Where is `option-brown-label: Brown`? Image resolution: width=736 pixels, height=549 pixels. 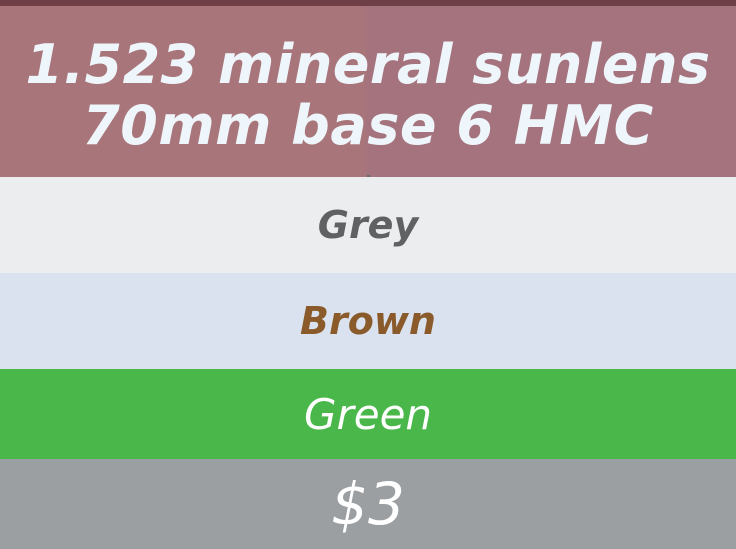 option-brown-label: Brown is located at coordinates (368, 321).